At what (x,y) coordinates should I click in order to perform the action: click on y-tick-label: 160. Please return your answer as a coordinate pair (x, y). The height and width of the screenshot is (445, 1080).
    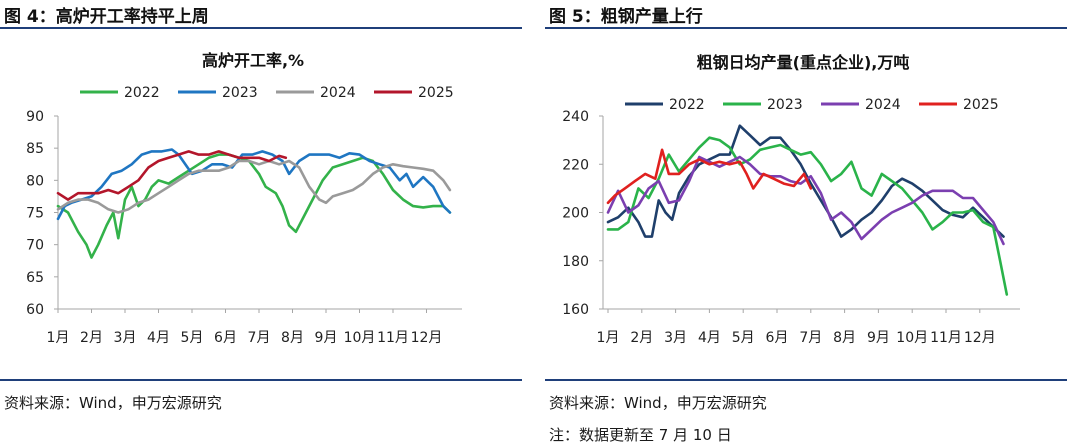
    Looking at the image, I should click on (575, 310).